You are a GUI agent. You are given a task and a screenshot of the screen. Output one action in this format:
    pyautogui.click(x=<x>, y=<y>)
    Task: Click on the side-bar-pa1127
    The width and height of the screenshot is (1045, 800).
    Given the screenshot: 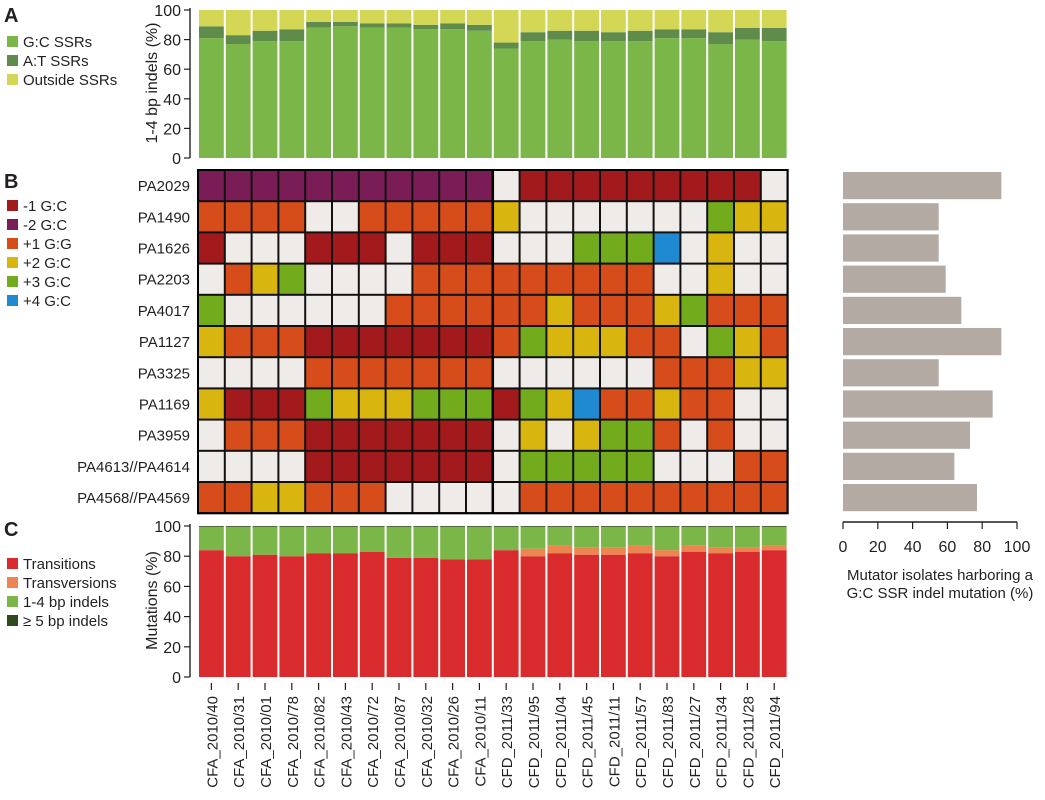 What is the action you would take?
    pyautogui.click(x=922, y=342)
    